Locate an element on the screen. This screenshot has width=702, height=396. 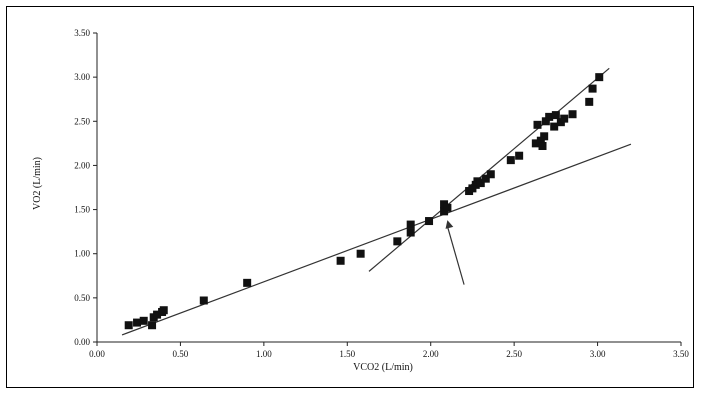
y-tick-label: 2.00 is located at coordinates (82, 165).